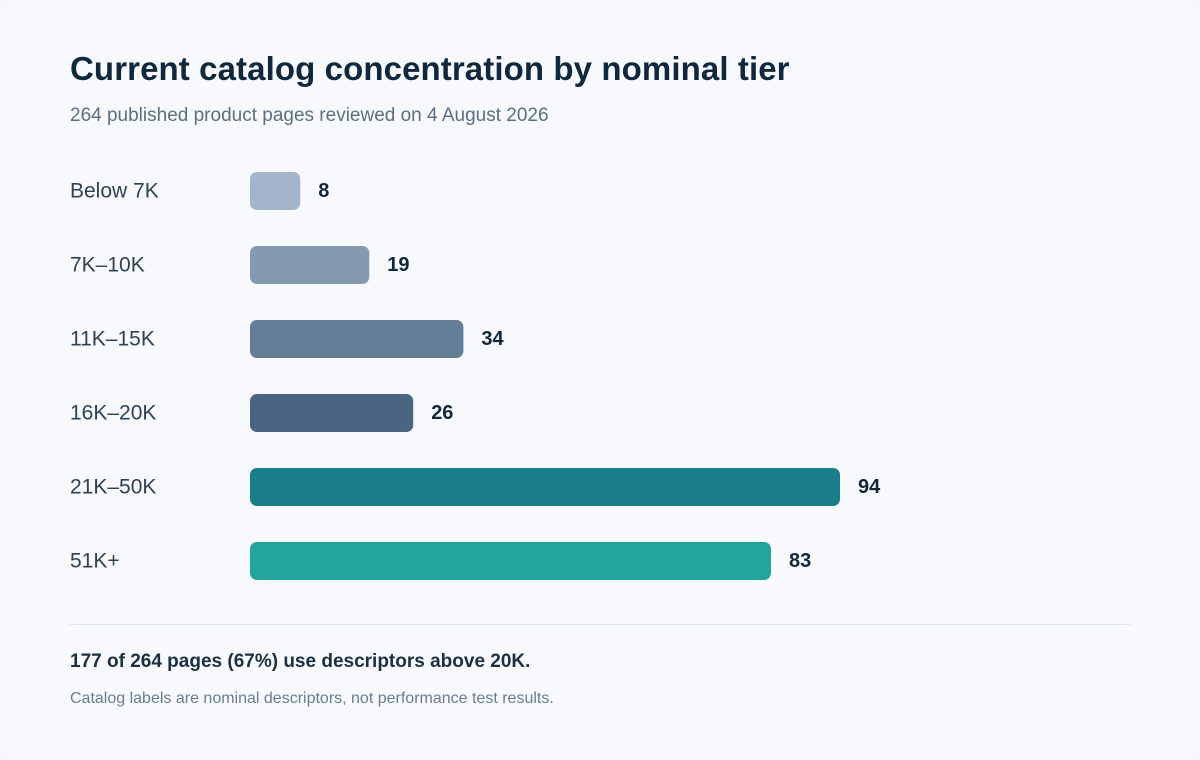 The height and width of the screenshot is (760, 1200). I want to click on divider, so click(600, 624).